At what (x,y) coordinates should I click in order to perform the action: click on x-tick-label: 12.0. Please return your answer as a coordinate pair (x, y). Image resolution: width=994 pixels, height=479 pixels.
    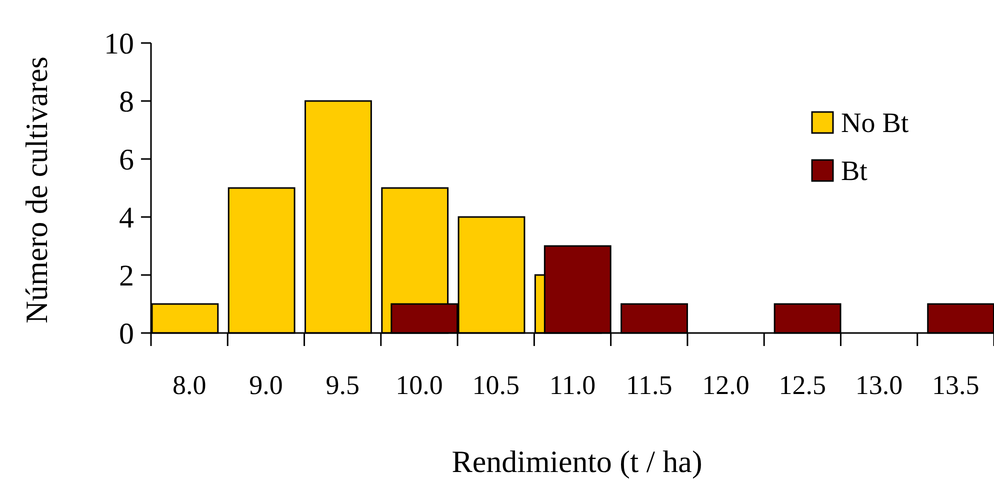
    Looking at the image, I should click on (726, 385).